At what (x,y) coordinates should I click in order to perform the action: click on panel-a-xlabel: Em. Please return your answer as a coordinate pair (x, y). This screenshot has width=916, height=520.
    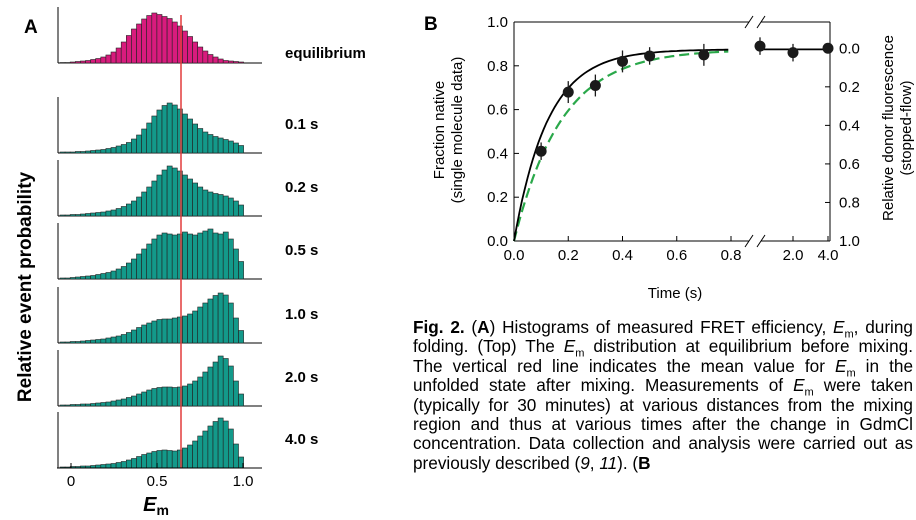
    Looking at the image, I should click on (156, 506).